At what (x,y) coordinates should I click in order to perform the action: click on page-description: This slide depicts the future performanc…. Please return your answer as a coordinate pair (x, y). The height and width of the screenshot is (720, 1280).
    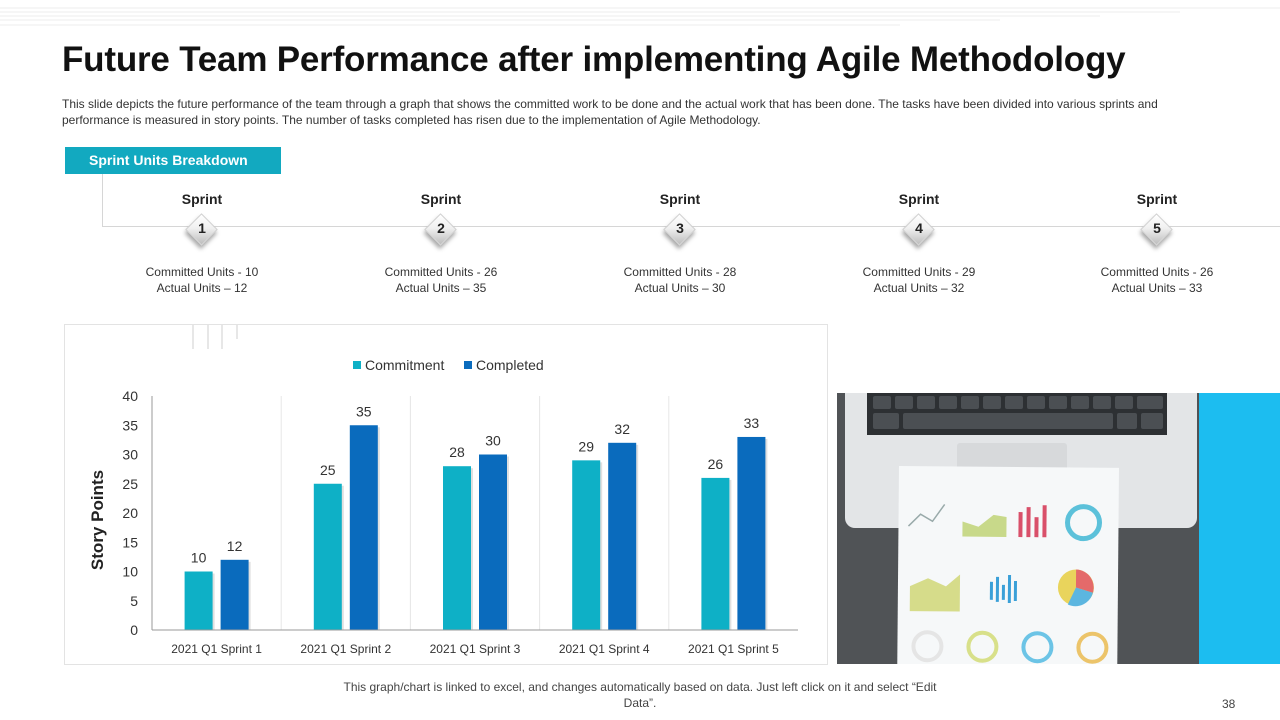
    Looking at the image, I should click on (610, 112).